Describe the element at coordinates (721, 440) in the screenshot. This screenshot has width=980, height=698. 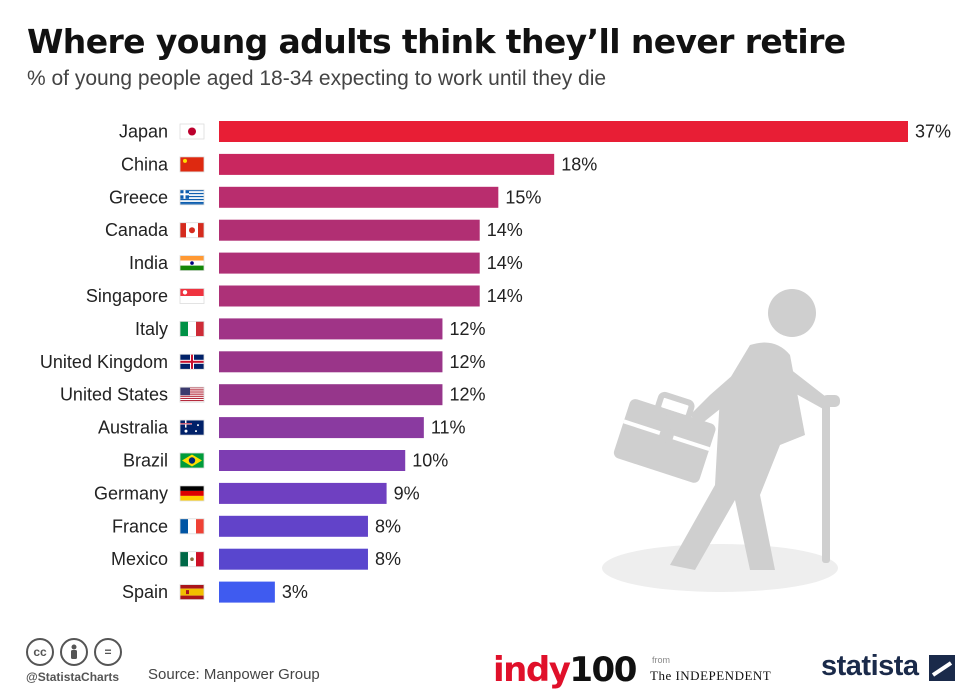
I see `elderly-worker-illustration` at that location.